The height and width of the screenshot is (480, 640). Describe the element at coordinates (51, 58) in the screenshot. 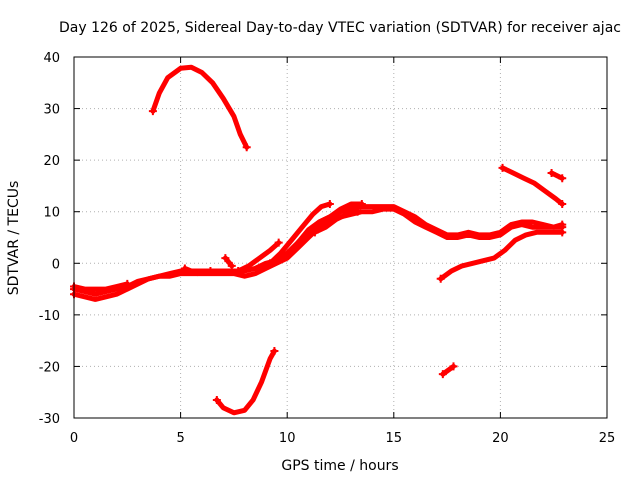

I see `y-tick-label: 40` at that location.